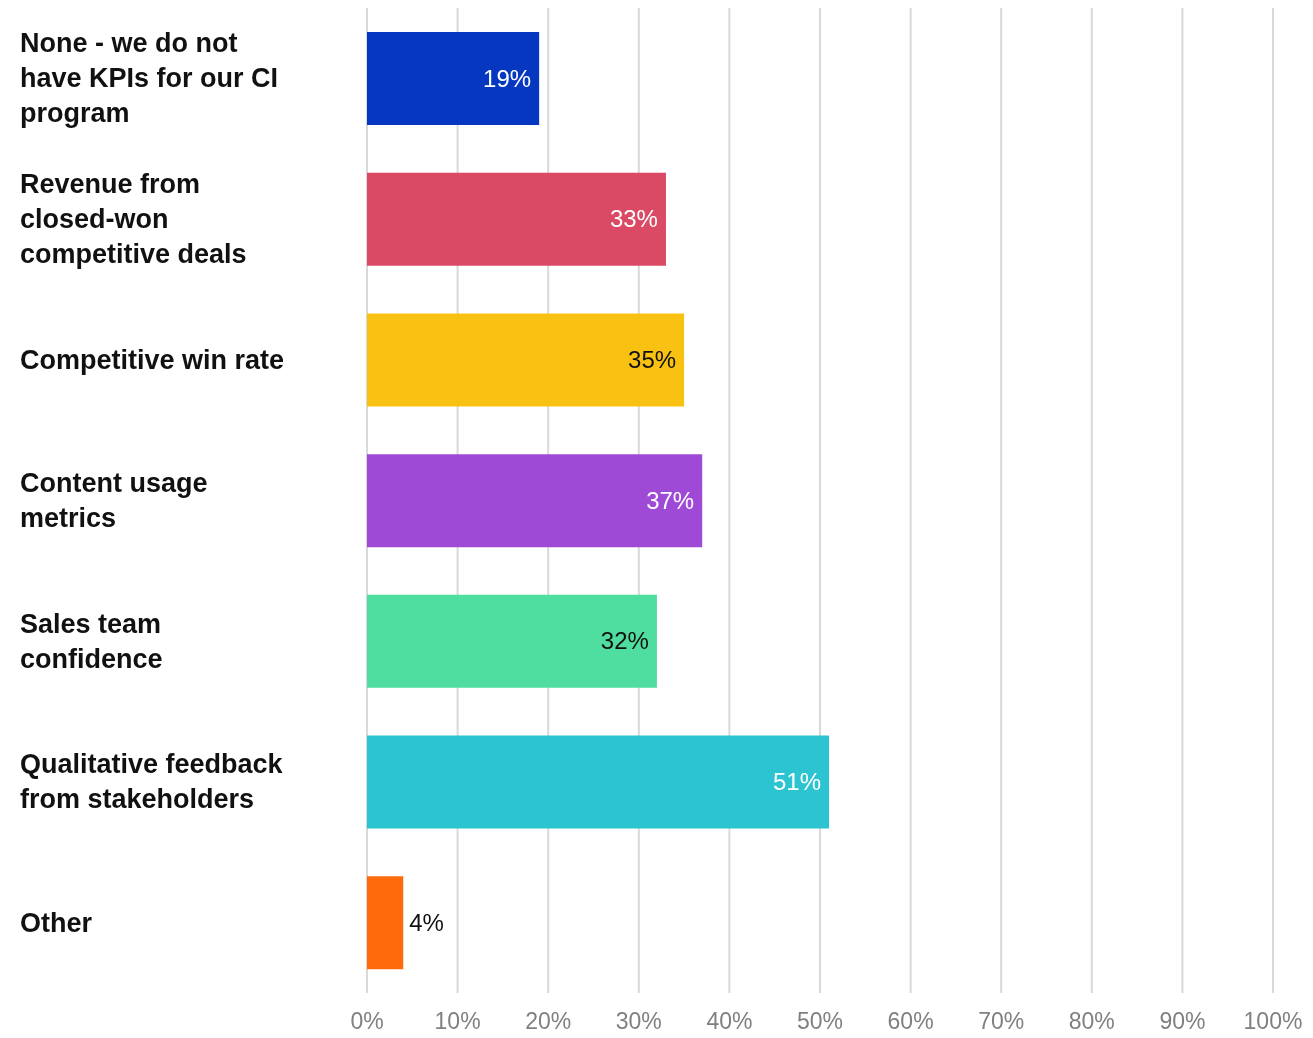 This screenshot has width=1313, height=1038. I want to click on x-tick-label: 30%, so click(638, 1021).